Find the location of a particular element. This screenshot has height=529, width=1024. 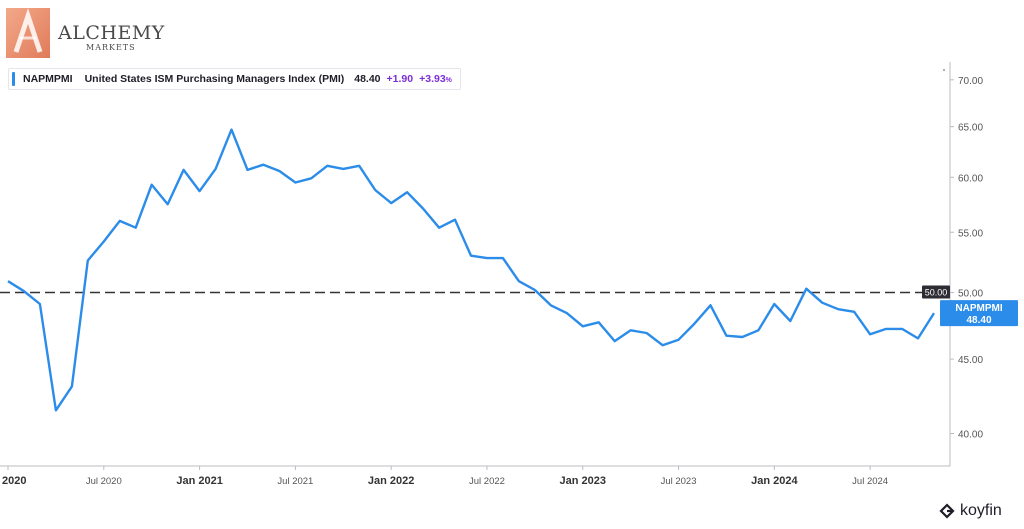

legend-percent: +3.93% is located at coordinates (435, 79).